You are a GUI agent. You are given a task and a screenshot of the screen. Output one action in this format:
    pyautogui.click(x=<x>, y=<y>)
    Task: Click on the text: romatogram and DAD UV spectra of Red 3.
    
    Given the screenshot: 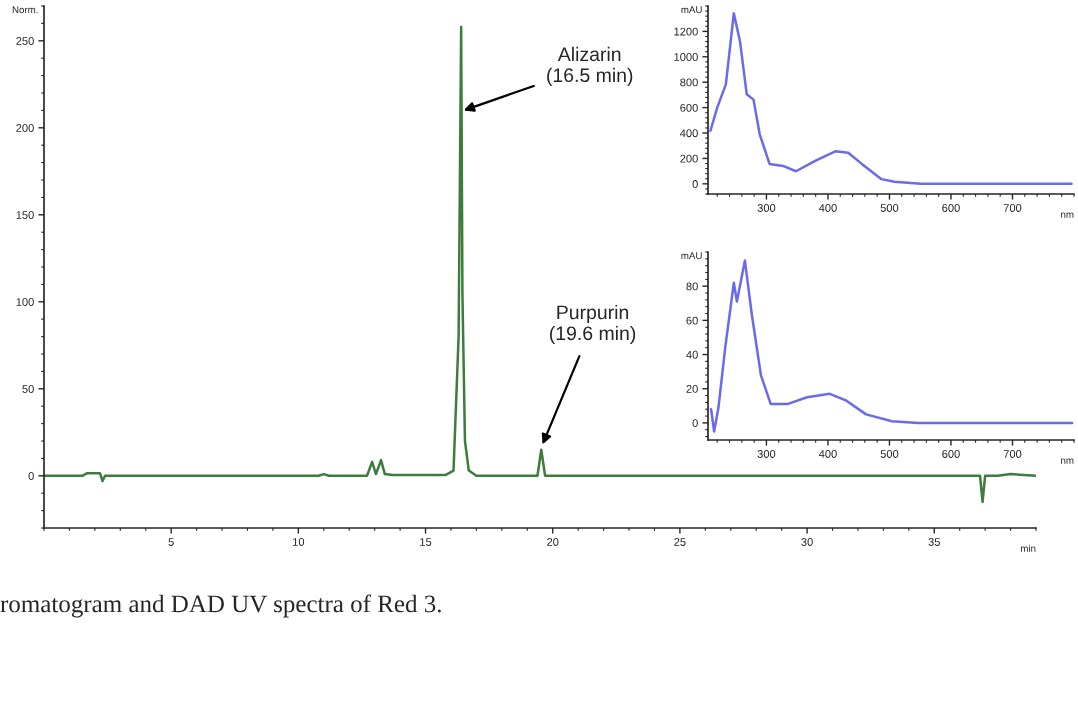 What is the action you would take?
    pyautogui.click(x=220, y=606)
    